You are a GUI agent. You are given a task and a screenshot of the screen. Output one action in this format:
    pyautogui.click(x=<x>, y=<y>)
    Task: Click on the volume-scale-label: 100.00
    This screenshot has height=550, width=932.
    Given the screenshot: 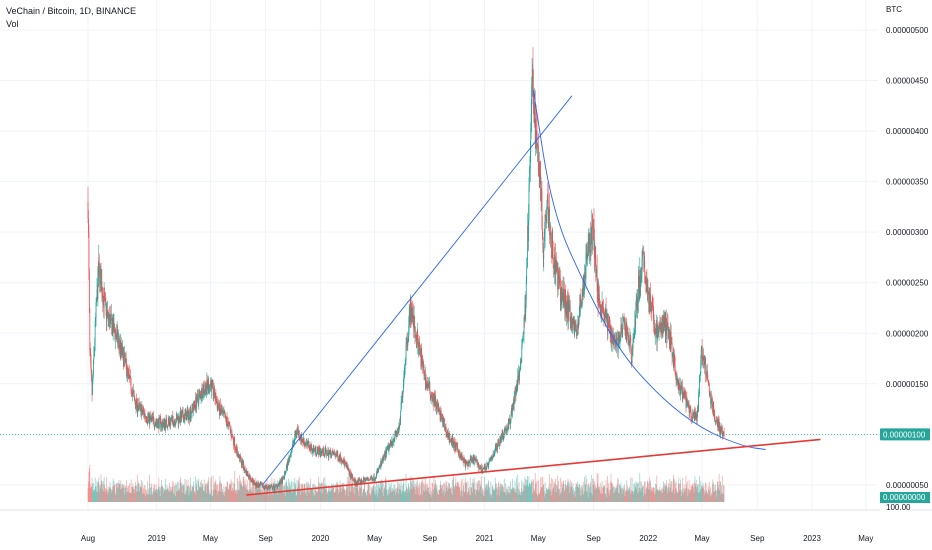 What is the action you would take?
    pyautogui.click(x=898, y=507)
    